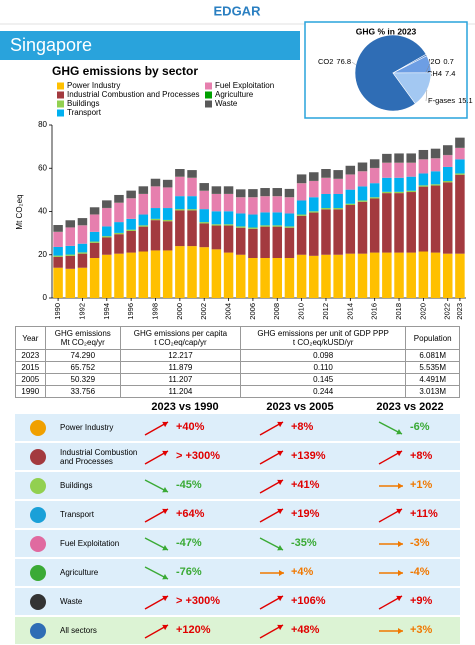 This screenshot has height=645, width=475. I want to click on sector-name-text: Industrial Combustion and Processes, so click(99, 456).